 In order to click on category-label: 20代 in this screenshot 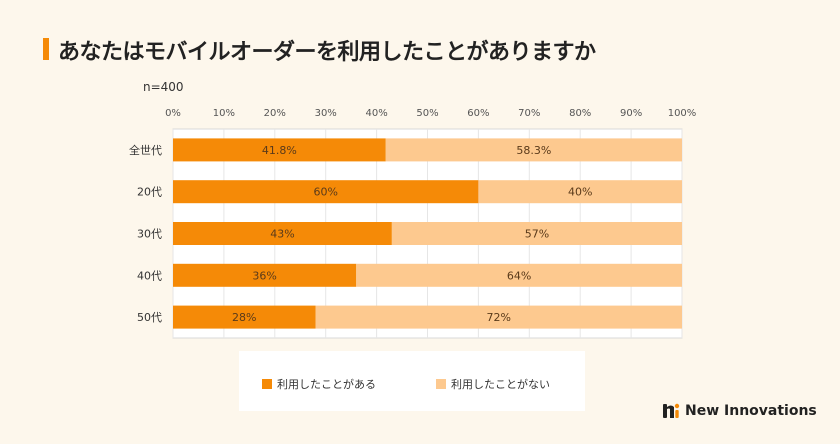, I will do `click(149, 192)`.